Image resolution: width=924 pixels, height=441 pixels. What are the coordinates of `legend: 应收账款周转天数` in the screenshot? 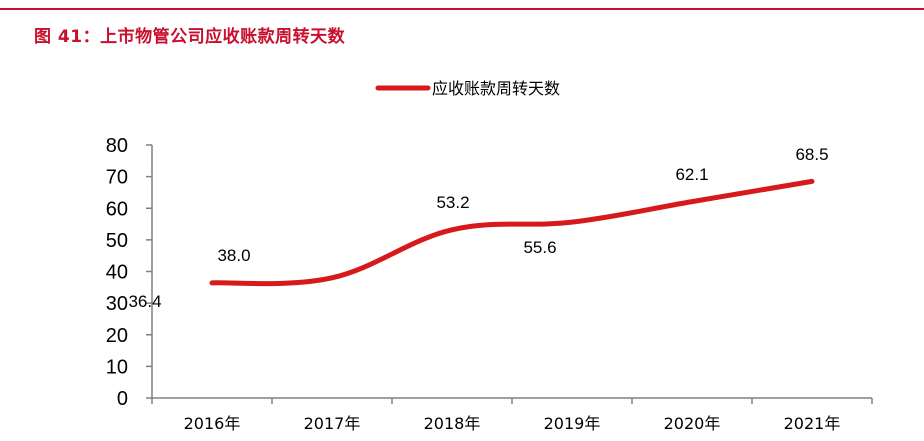 It's located at (467, 88).